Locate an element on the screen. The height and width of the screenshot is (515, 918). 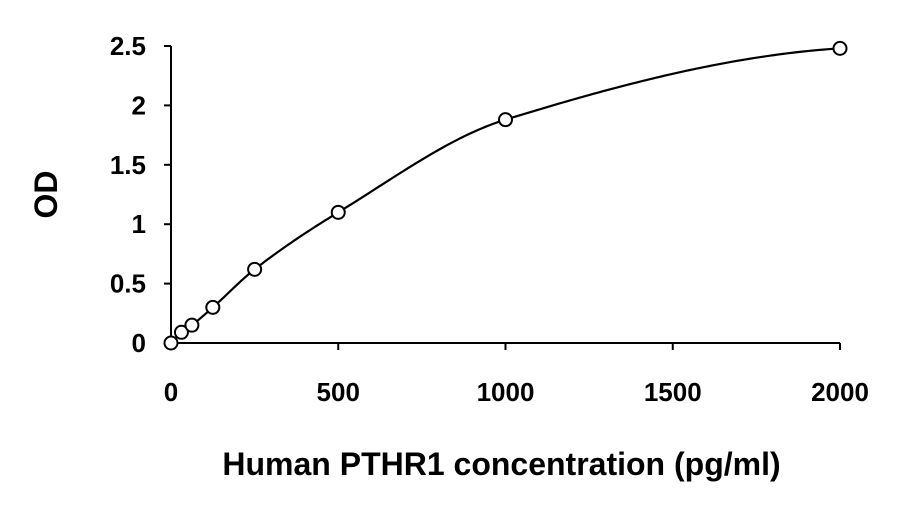
x-axis-title: Human PTHR1 concentration (pg/ml) is located at coordinates (501, 464).